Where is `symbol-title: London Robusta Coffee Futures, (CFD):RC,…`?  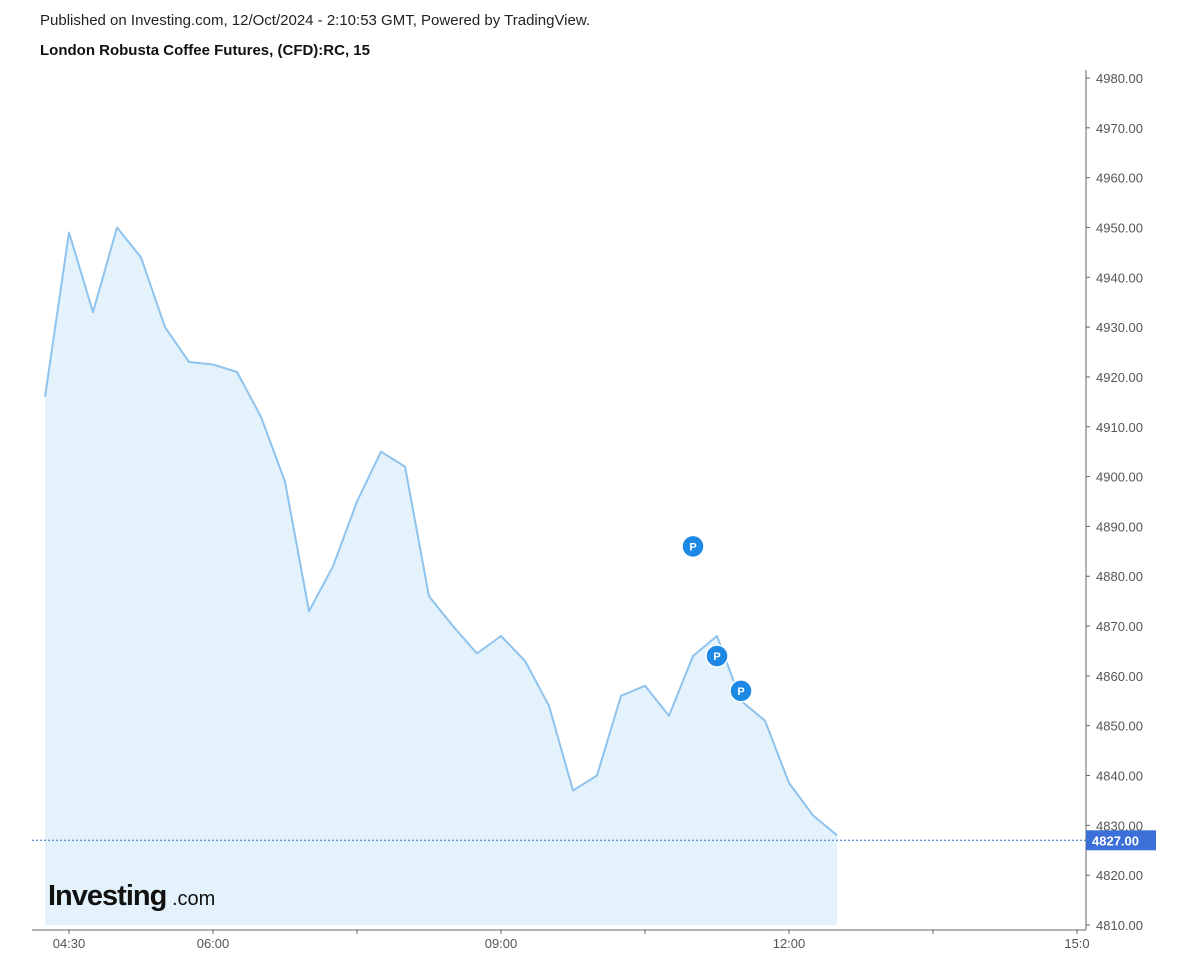 symbol-title: London Robusta Coffee Futures, (CFD):RC,… is located at coordinates (205, 50).